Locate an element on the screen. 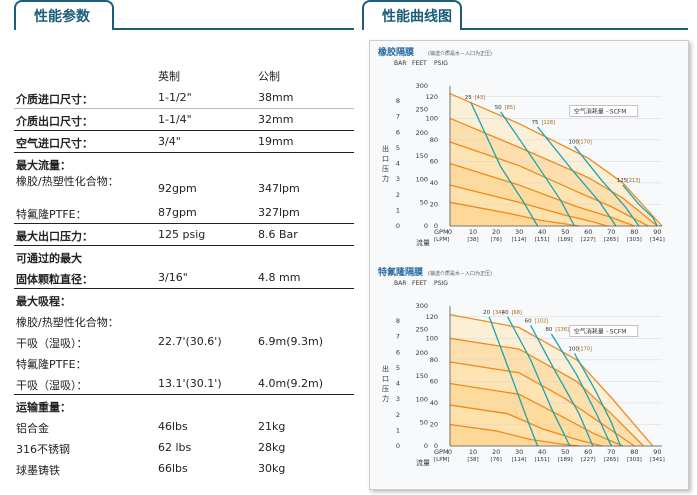 The height and width of the screenshot is (495, 697). air-curve-label-metric: [68] is located at coordinates (517, 313).